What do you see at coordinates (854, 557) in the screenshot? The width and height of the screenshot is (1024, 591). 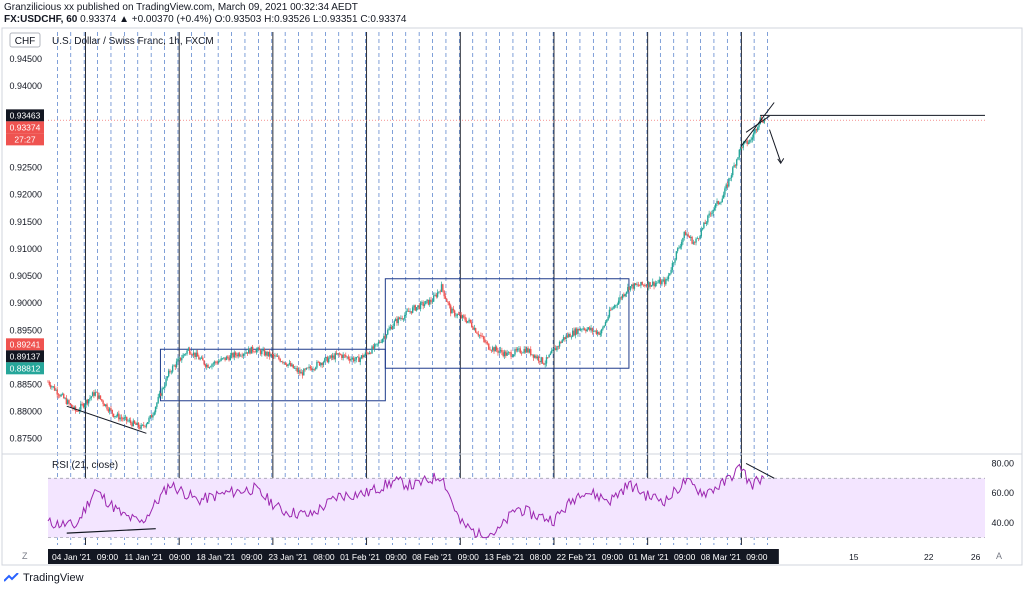 I see `x-tick-label: 15` at bounding box center [854, 557].